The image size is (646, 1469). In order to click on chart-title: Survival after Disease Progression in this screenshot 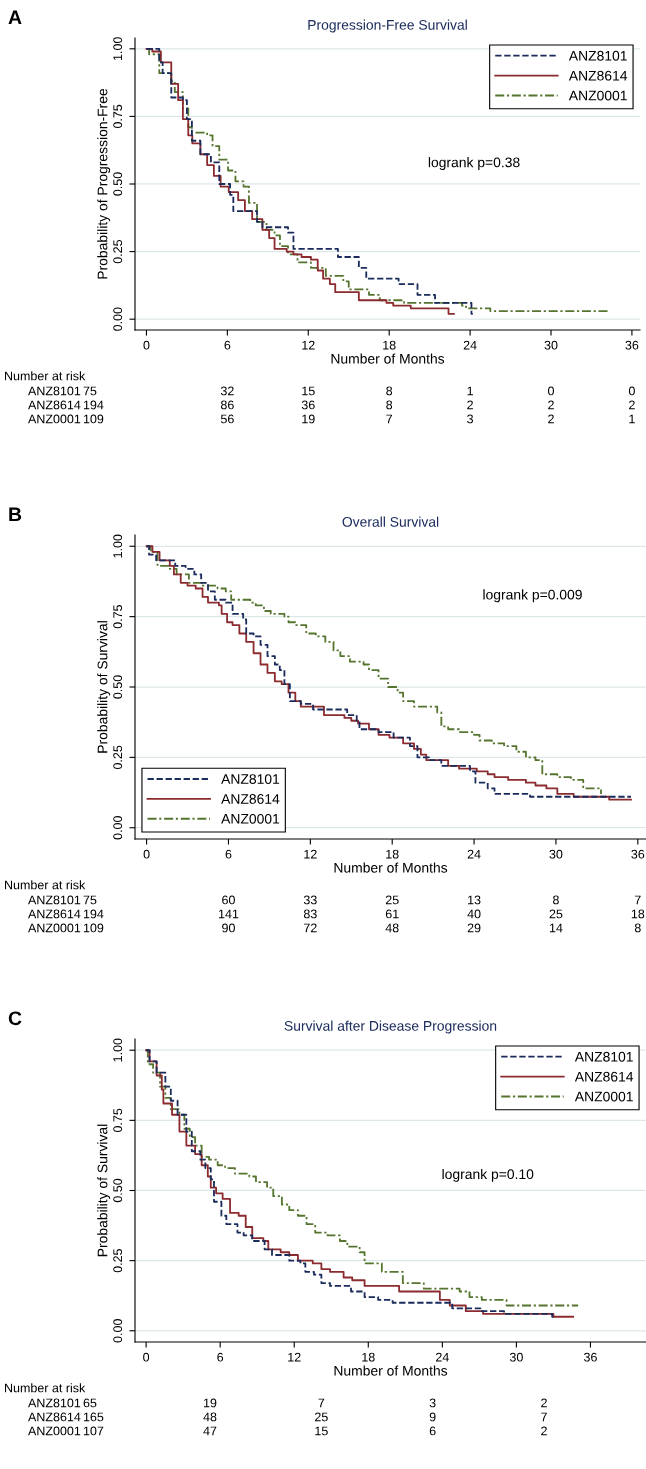, I will do `click(390, 1027)`.